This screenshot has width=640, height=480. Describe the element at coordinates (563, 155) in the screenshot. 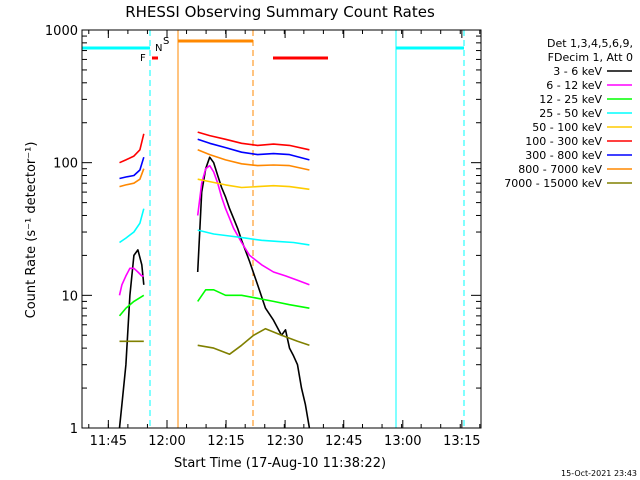

I see `legend-label: 300 - 800 keV` at that location.